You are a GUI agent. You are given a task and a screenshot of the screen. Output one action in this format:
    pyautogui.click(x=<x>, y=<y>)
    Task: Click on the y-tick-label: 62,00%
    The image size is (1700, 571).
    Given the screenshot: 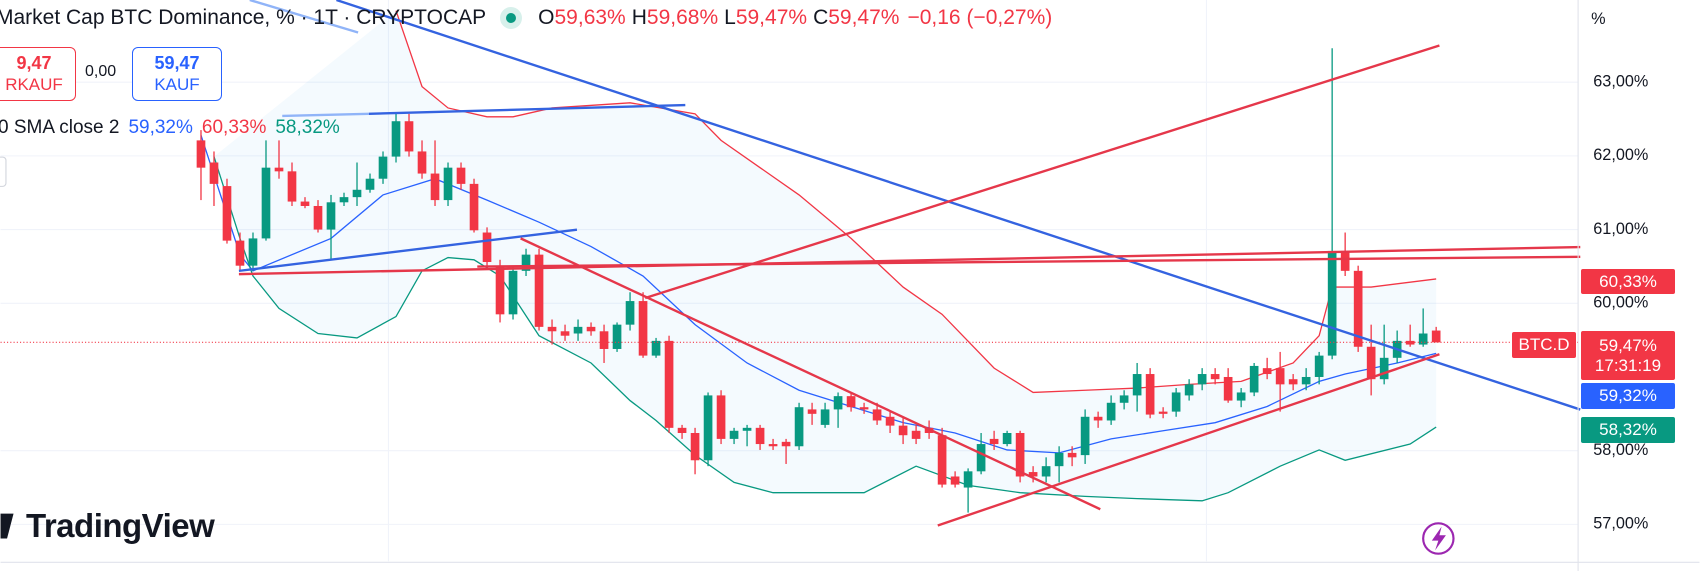 What is the action you would take?
    pyautogui.click(x=1620, y=155)
    